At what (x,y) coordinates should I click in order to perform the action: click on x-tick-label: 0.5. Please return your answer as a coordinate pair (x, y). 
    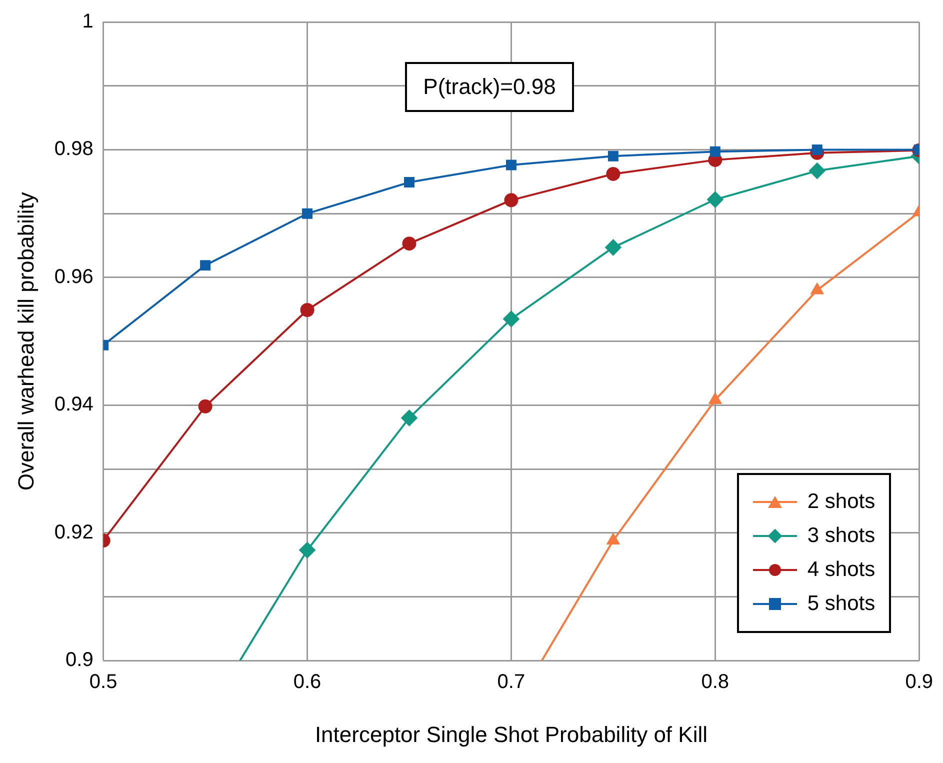
    Looking at the image, I should click on (103, 682).